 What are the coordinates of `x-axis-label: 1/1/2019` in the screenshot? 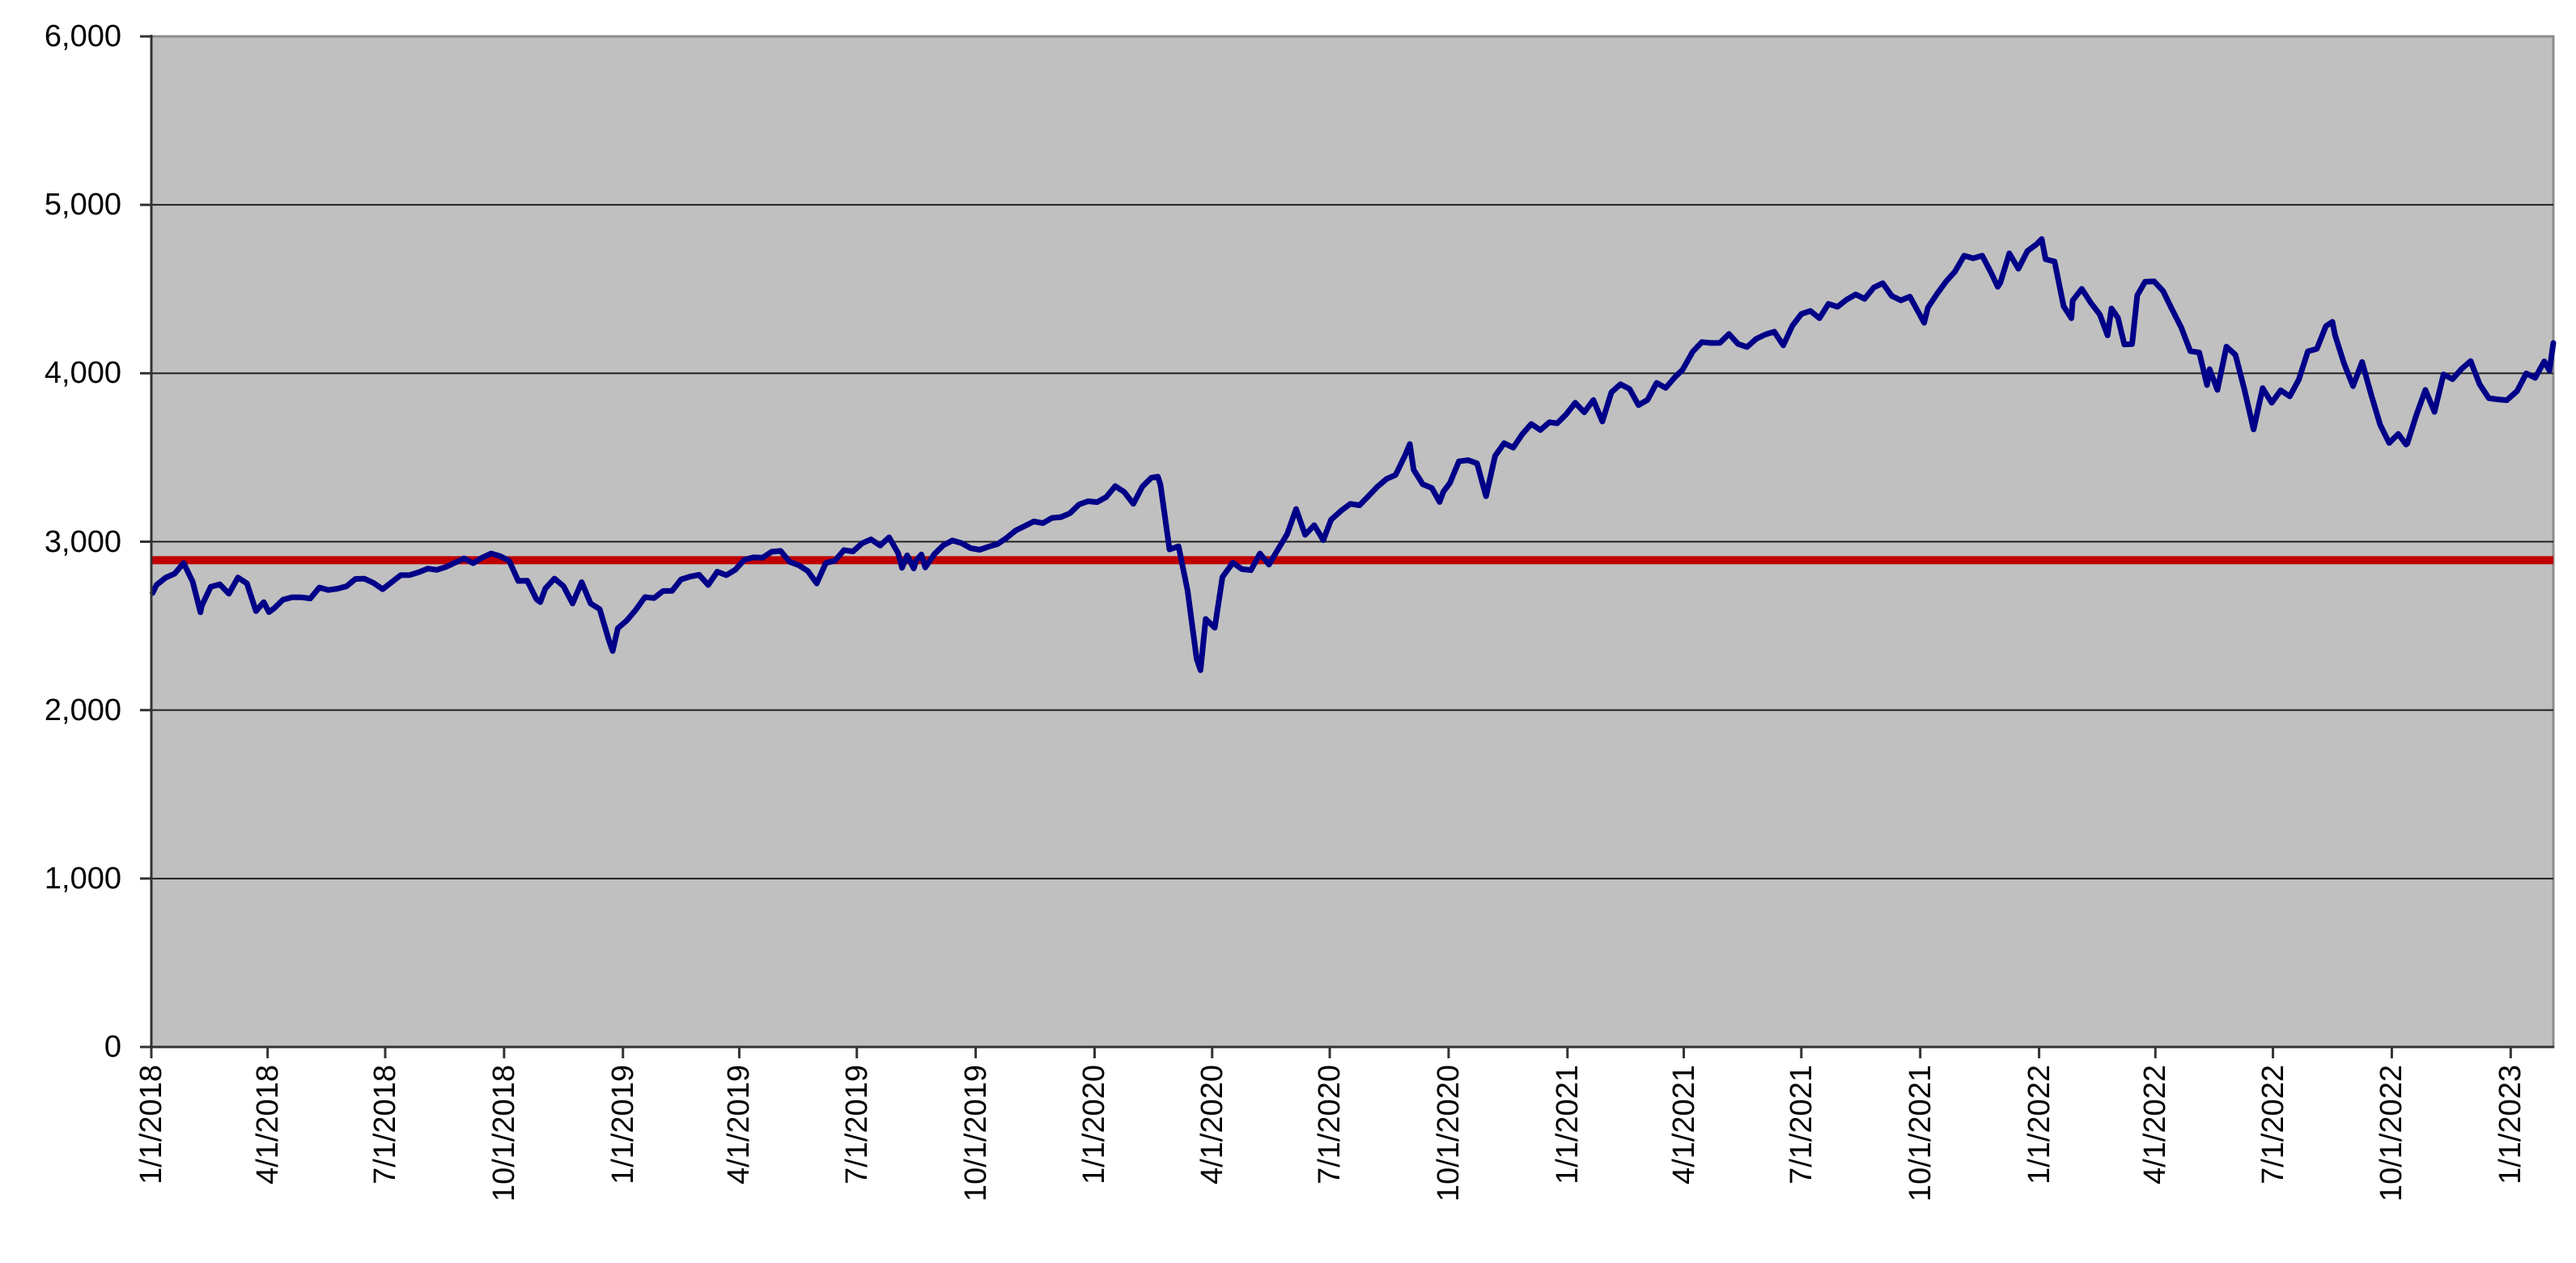 It's located at (622, 1125).